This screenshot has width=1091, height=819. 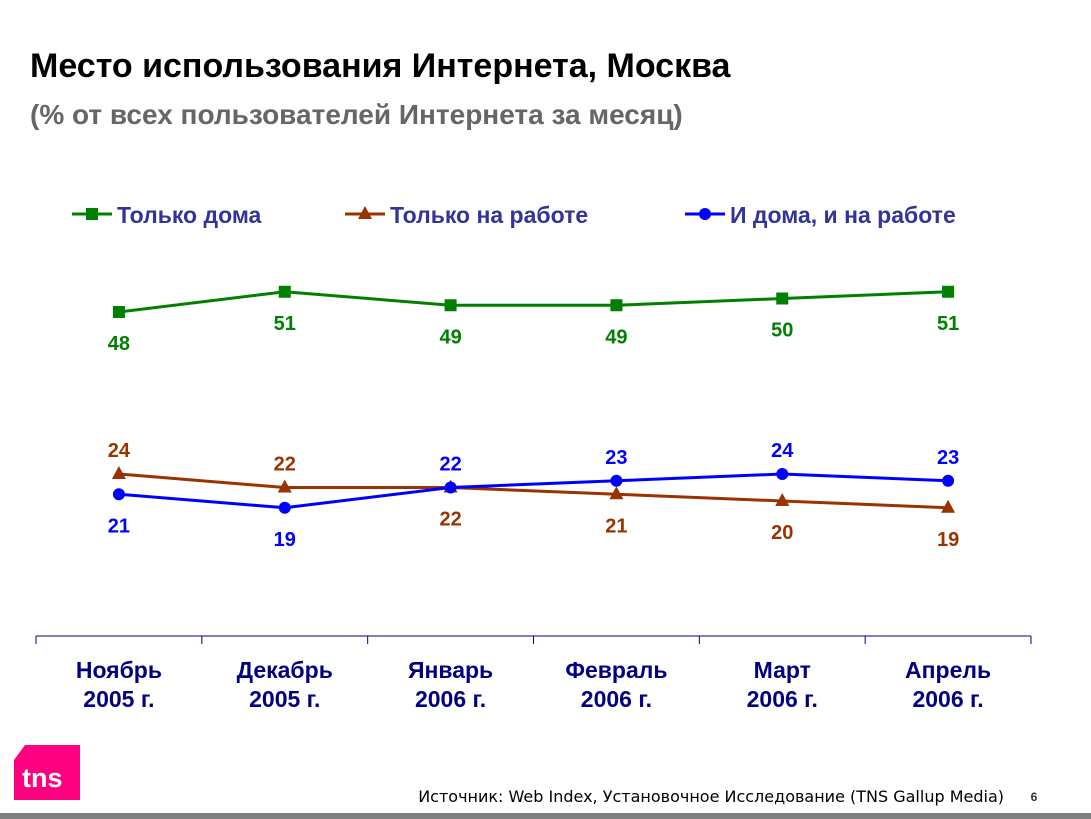 What do you see at coordinates (489, 215) in the screenshot?
I see `legend-label: Только на работе` at bounding box center [489, 215].